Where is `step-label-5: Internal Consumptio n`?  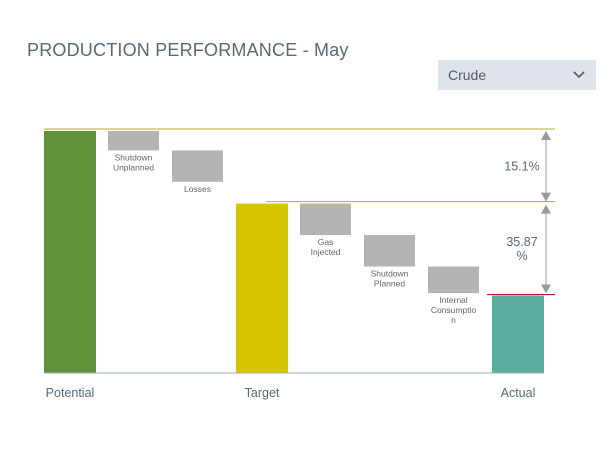
step-label-5: Internal Consumptio n is located at coordinates (454, 310).